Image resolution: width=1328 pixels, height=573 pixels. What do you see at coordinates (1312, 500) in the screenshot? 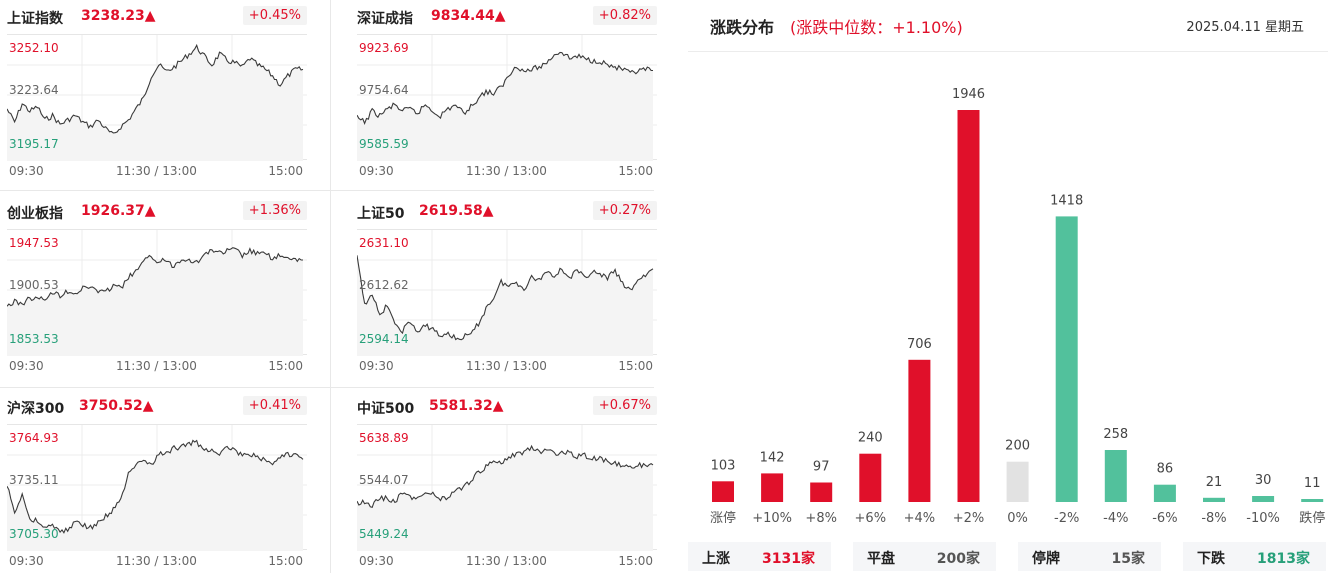
I see `bar-跌停` at bounding box center [1312, 500].